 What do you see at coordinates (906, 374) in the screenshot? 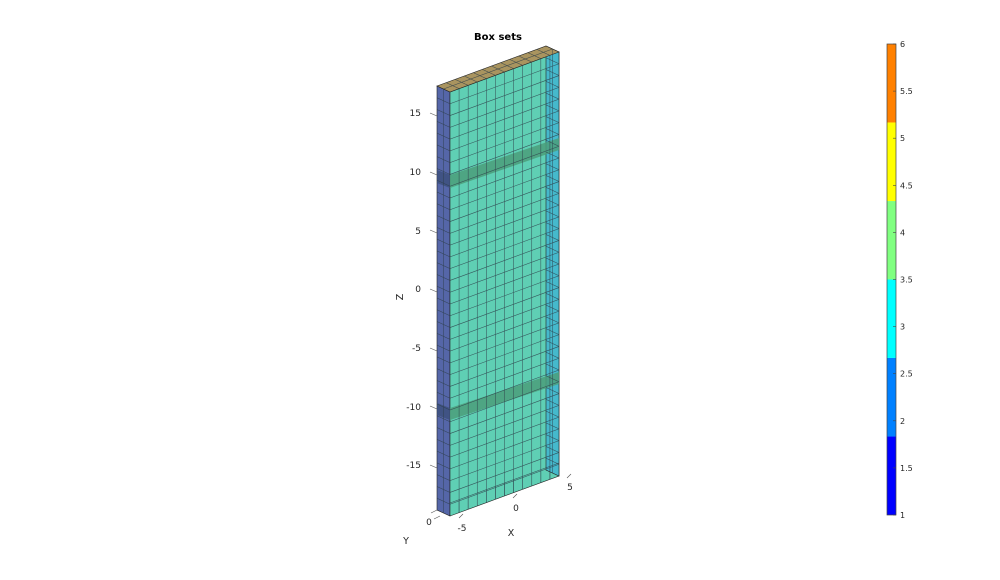
I see `colorbar-tick-label: 2.5` at bounding box center [906, 374].